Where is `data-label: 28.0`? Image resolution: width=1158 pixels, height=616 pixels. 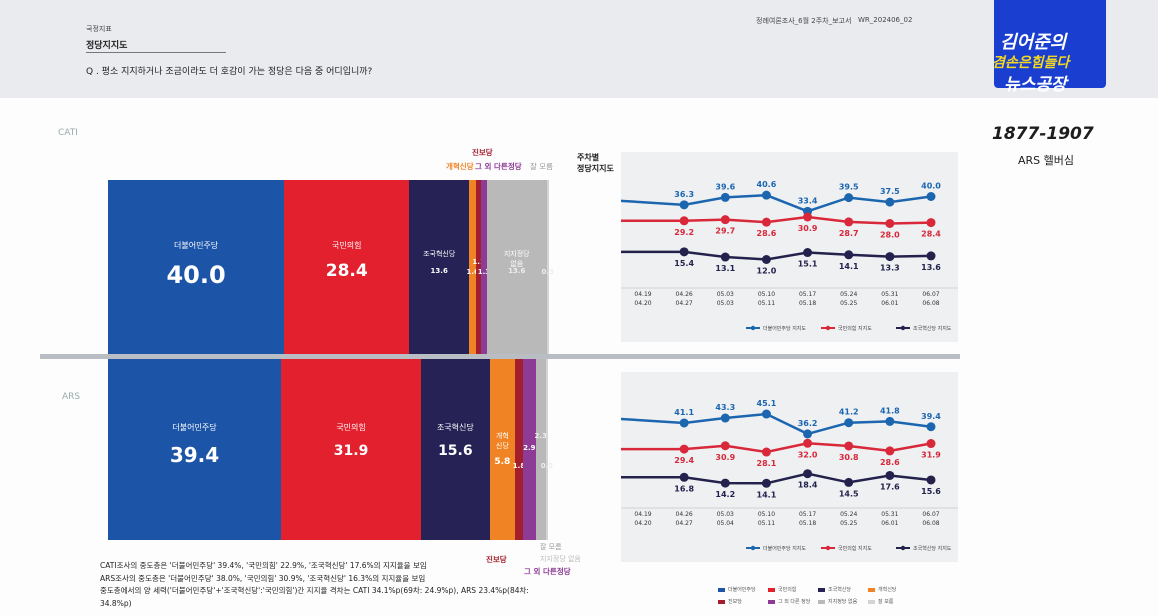
data-label: 28.0 is located at coordinates (890, 235).